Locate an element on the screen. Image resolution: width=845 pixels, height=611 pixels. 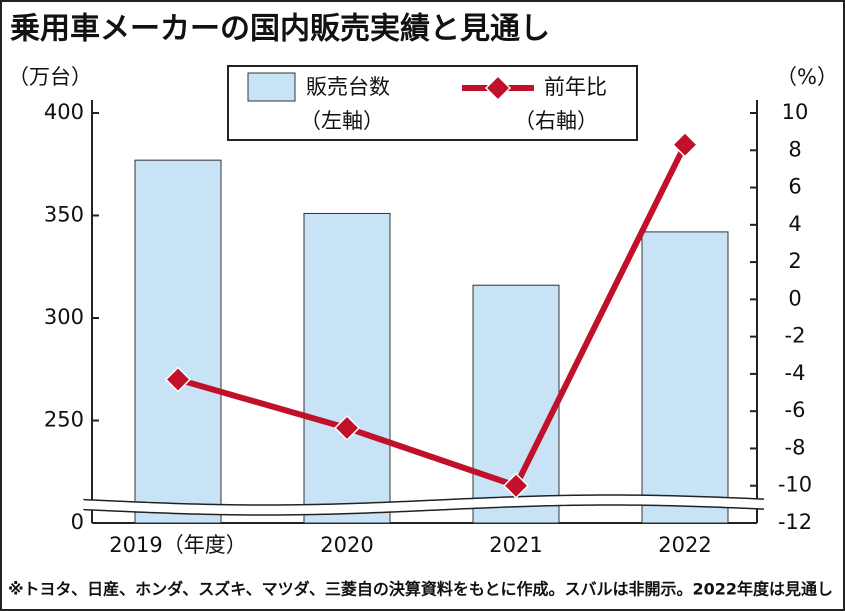
y-tick-label: 0 is located at coordinates (77, 522).